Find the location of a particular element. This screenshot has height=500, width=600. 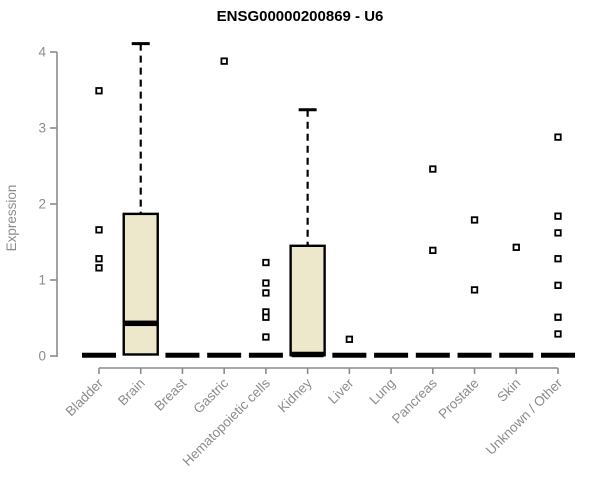

x-category-label: Unknown / Other is located at coordinates (524, 416).